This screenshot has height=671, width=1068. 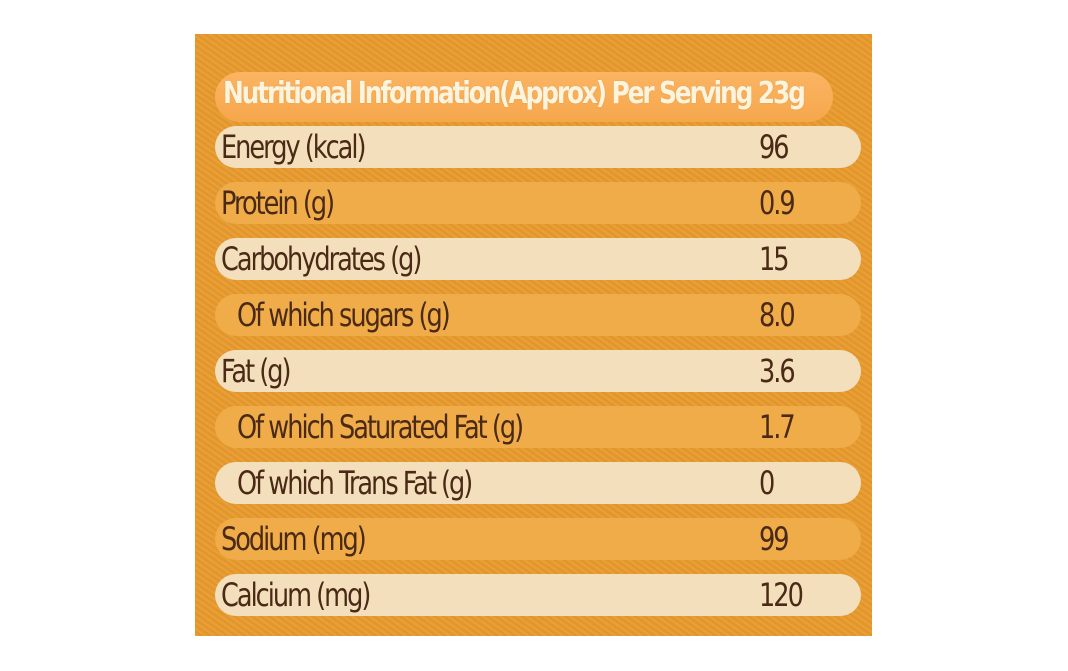 What do you see at coordinates (777, 427) in the screenshot?
I see `row-value: 1.7` at bounding box center [777, 427].